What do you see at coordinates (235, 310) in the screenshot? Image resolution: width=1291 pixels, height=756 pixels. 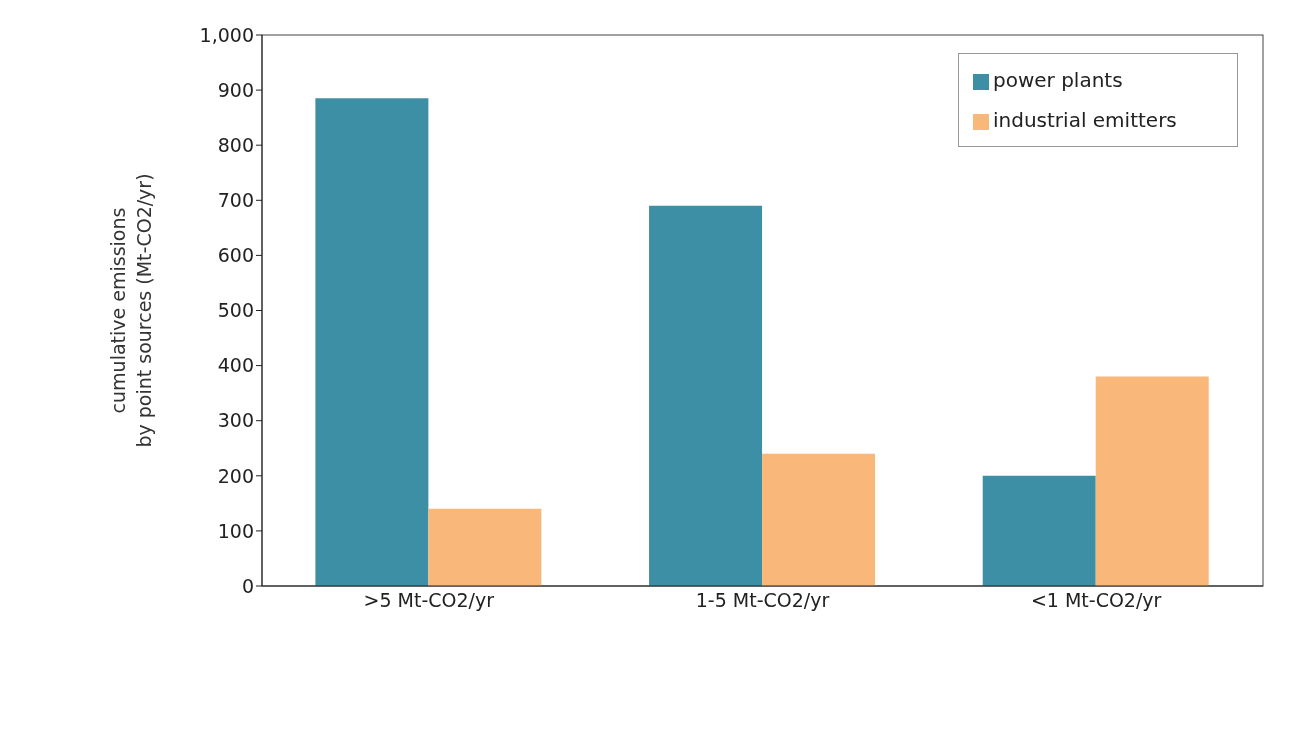 I see `y-tick-label: 500` at bounding box center [235, 310].